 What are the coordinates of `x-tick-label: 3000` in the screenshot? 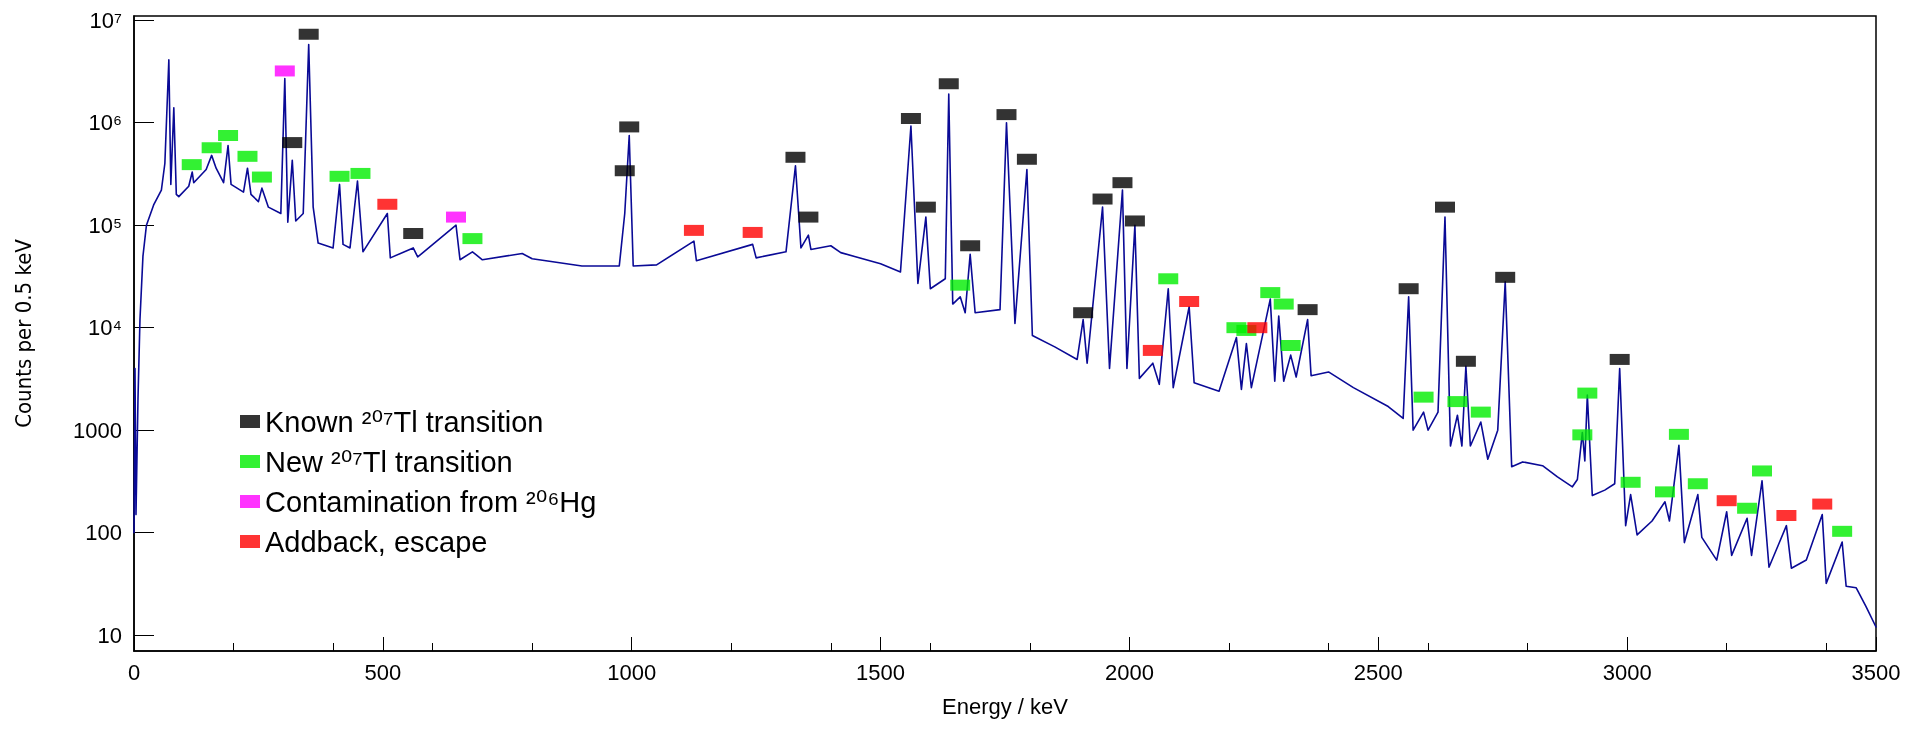 It's located at (1627, 672).